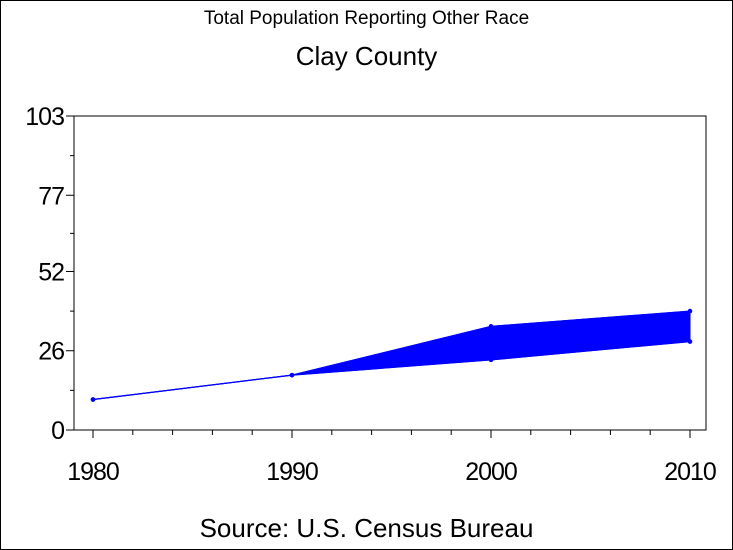  Describe the element at coordinates (366, 528) in the screenshot. I see `source-note: Source: U.S. Census Bureau` at that location.